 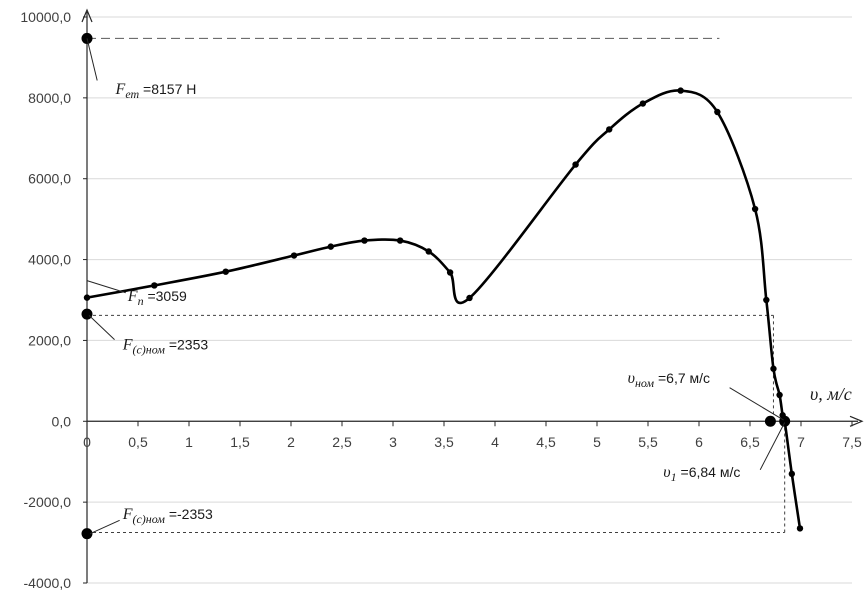 I want to click on y-tick-label: 10000,0, so click(x=45, y=17).